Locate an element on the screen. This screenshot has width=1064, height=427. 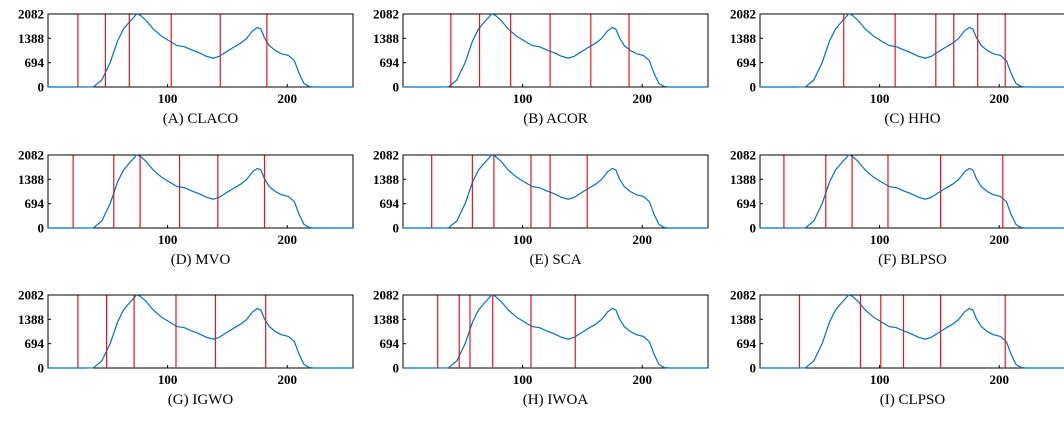
subplot-caption: (G) IGWO is located at coordinates (201, 400).